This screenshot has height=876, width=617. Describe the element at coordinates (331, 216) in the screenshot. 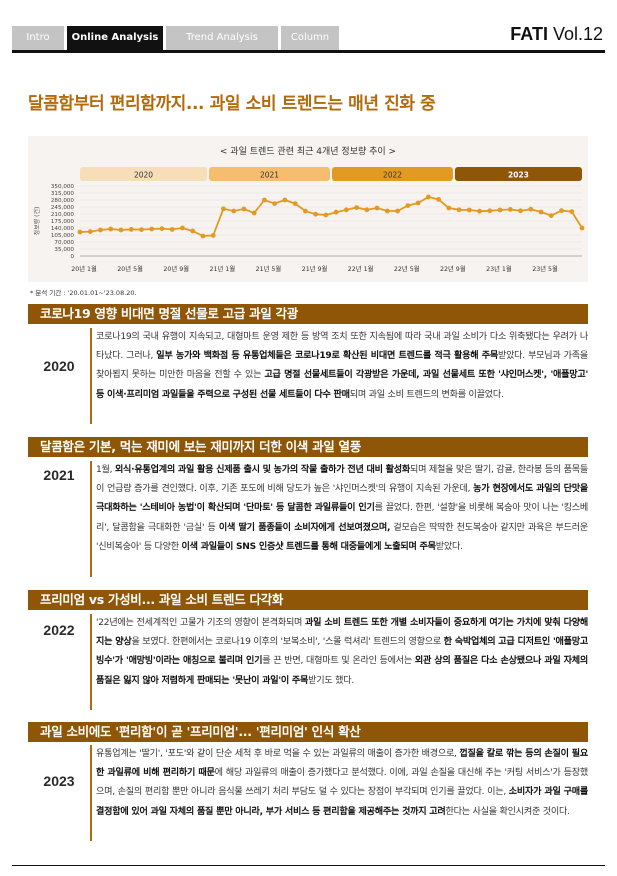

I see `series-line` at that location.